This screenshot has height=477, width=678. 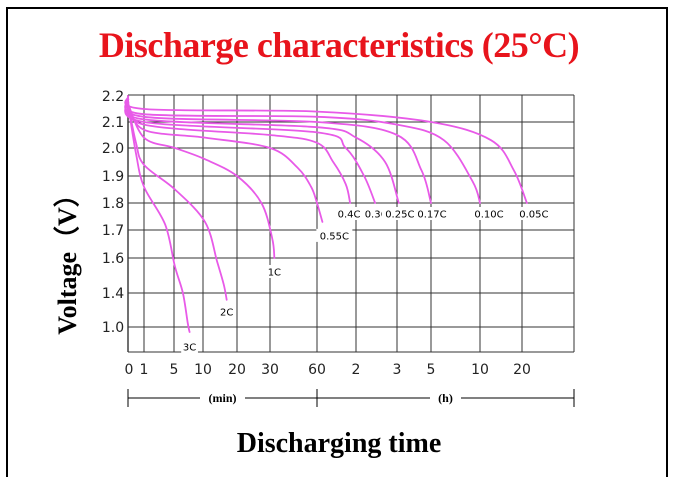 What do you see at coordinates (397, 370) in the screenshot?
I see `x-tick-label: 3` at bounding box center [397, 370].